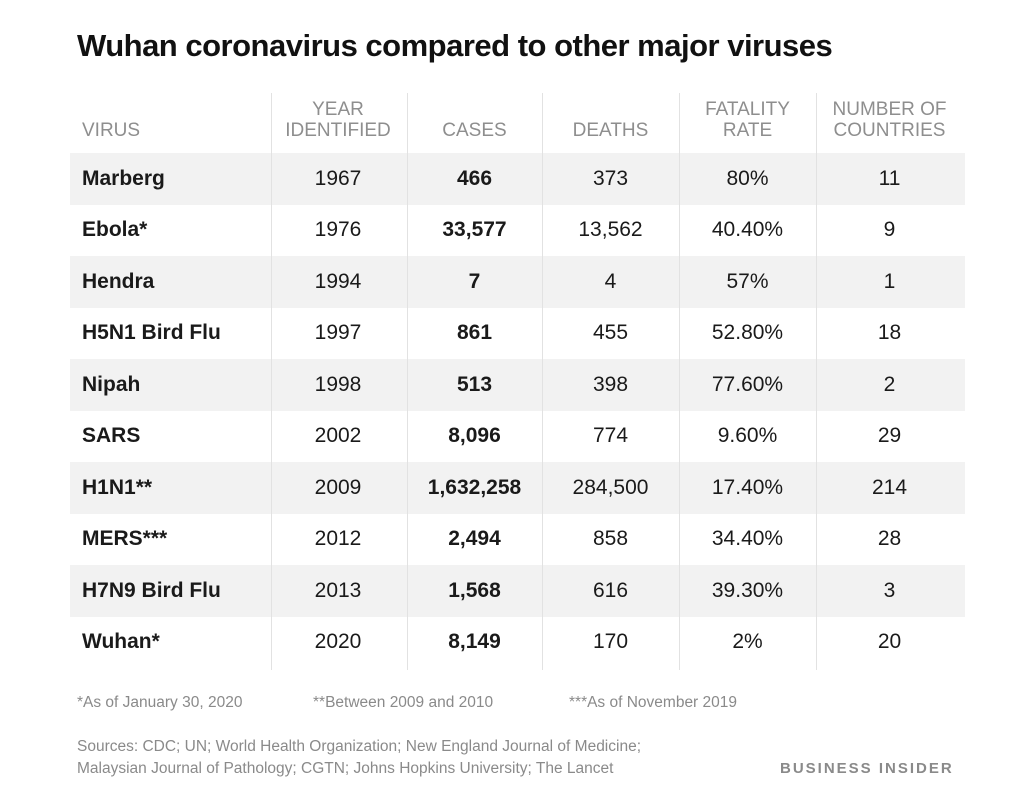 The width and height of the screenshot is (1024, 812). Describe the element at coordinates (474, 642) in the screenshot. I see `cell-cases: 8,149` at that location.